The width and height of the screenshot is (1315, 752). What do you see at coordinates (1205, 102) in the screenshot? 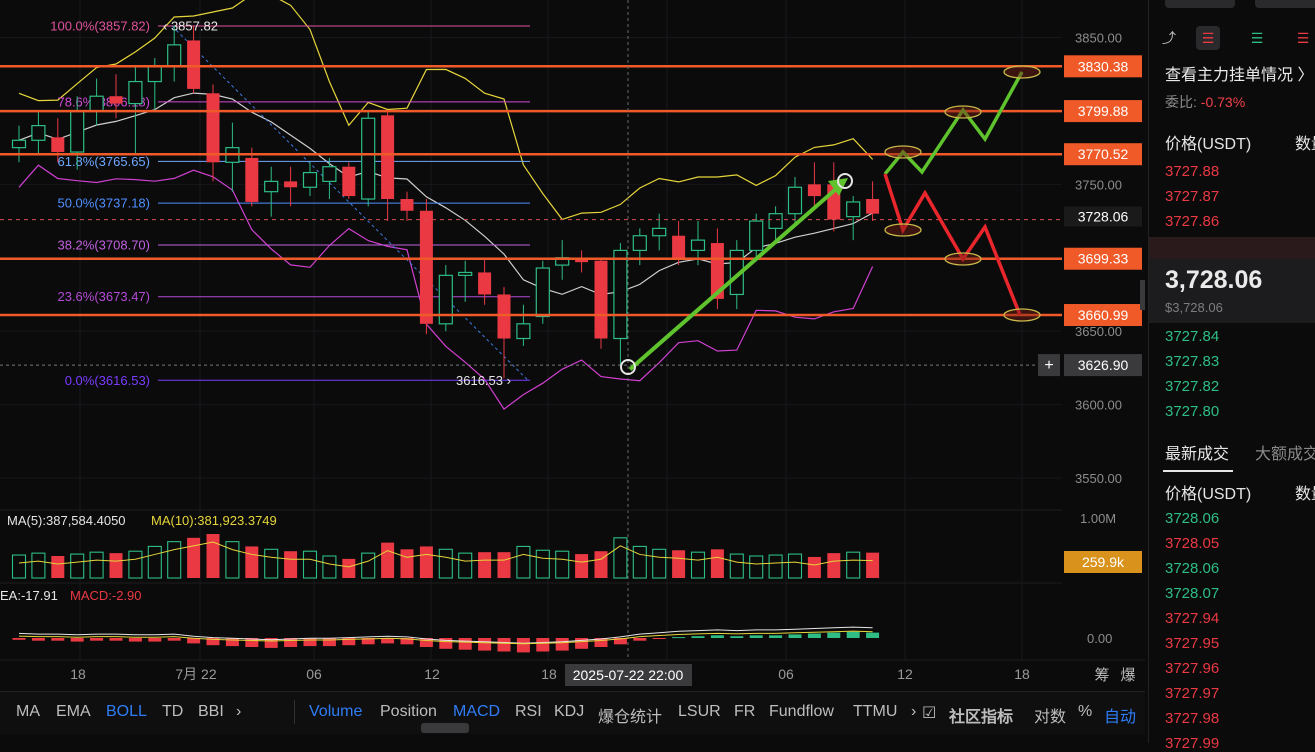
I see `order-ratio: 委比: -0.73%` at bounding box center [1205, 102].